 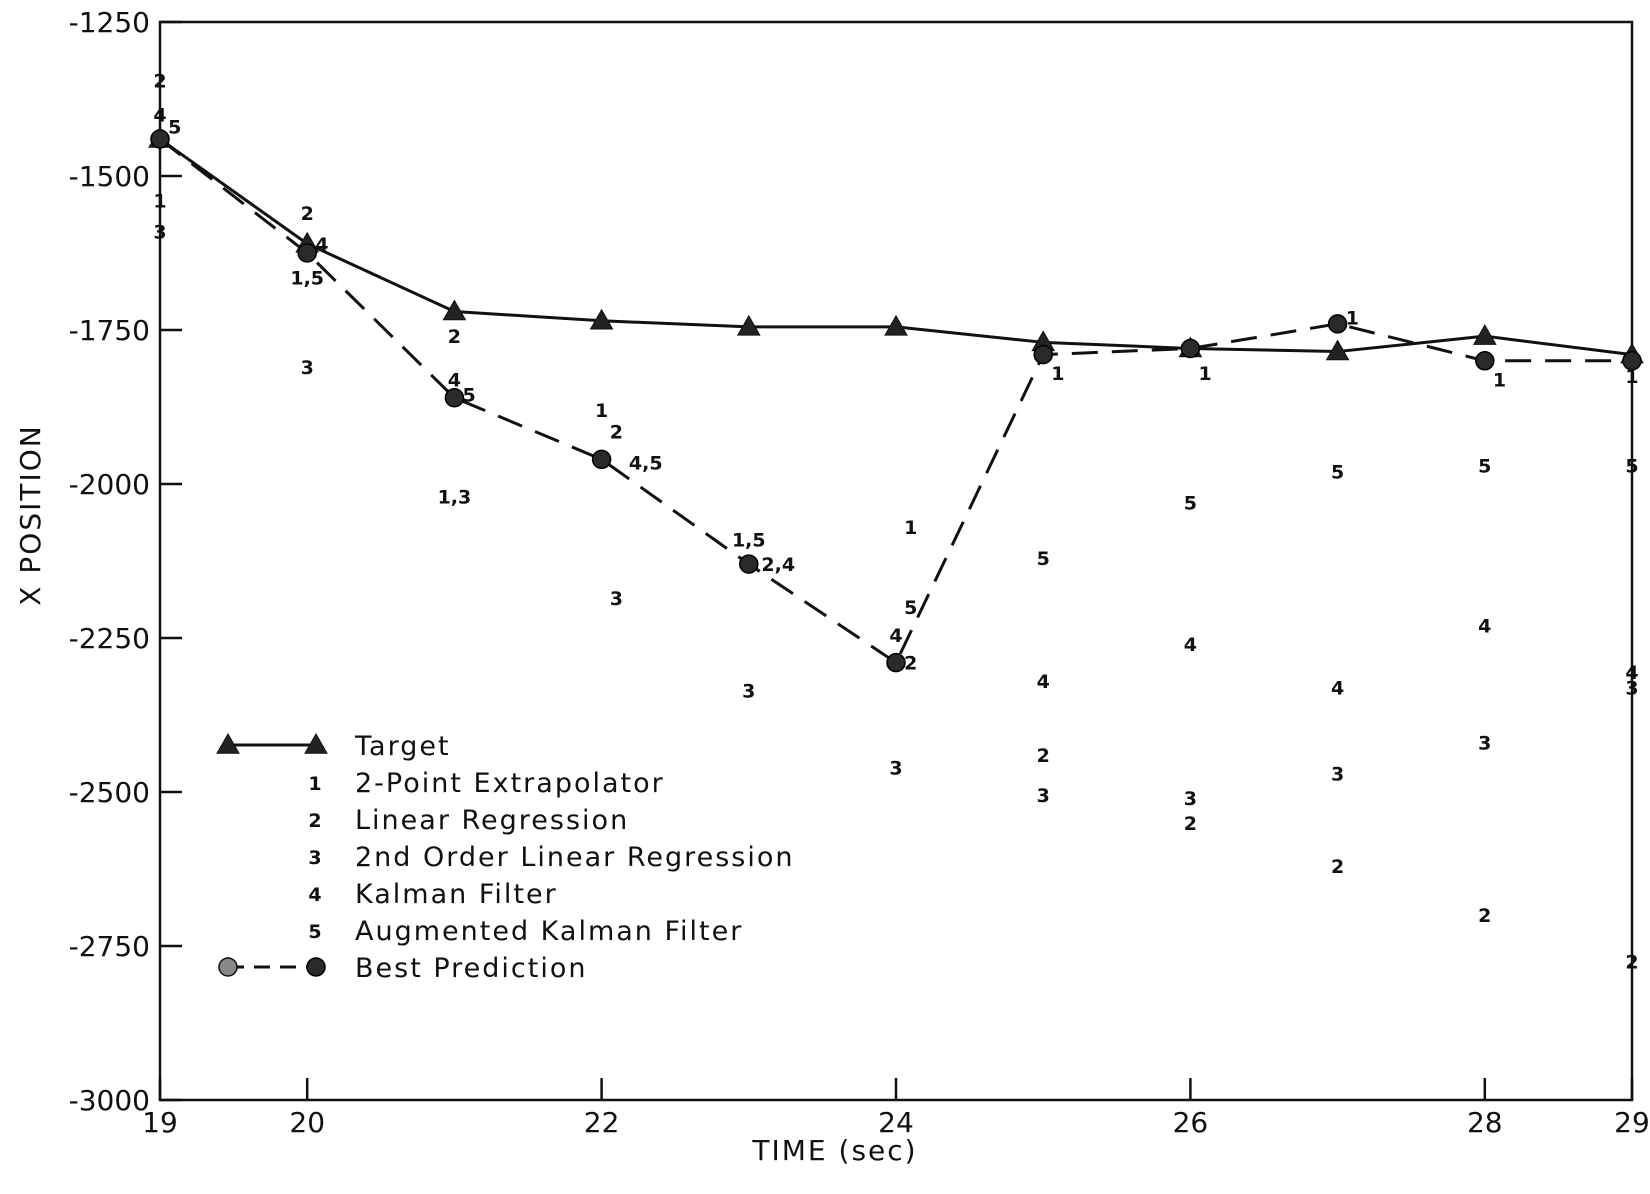 What do you see at coordinates (646, 463) in the screenshot?
I see `method-prediction-label: 4,5` at bounding box center [646, 463].